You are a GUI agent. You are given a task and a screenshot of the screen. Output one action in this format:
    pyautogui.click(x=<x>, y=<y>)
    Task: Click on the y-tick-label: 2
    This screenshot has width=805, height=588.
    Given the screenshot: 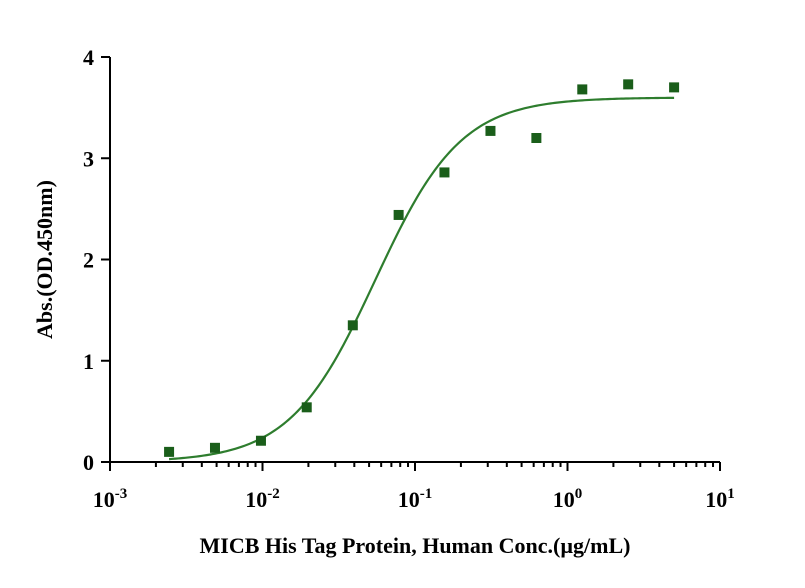 What is the action you would take?
    pyautogui.click(x=88, y=260)
    